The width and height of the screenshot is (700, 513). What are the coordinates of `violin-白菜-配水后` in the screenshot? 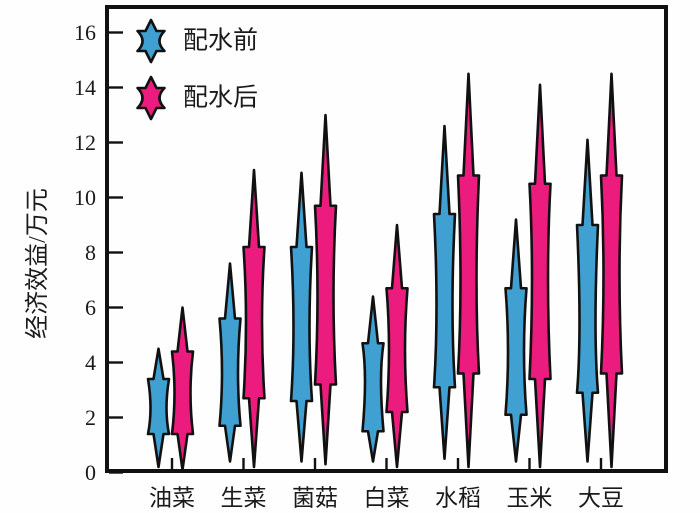 It's located at (397, 346).